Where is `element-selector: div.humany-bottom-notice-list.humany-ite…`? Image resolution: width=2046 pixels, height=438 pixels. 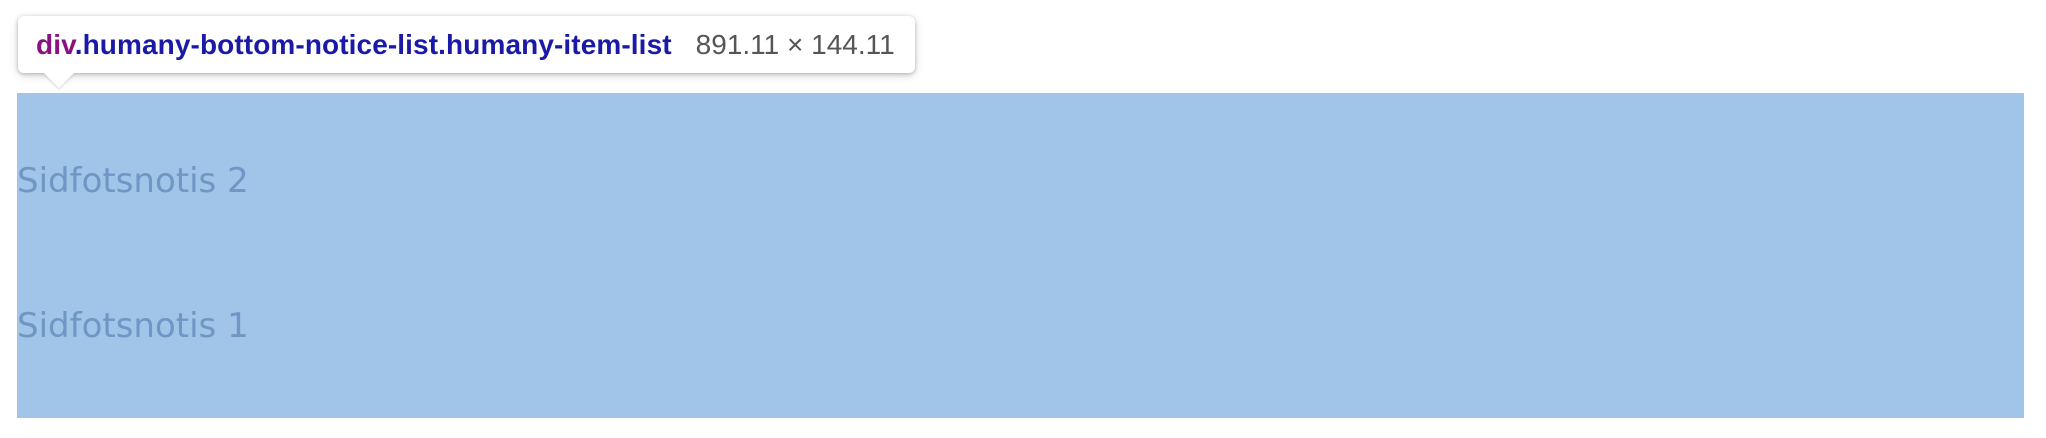 element-selector: div.humany-bottom-notice-list.humany-ite… is located at coordinates (354, 45).